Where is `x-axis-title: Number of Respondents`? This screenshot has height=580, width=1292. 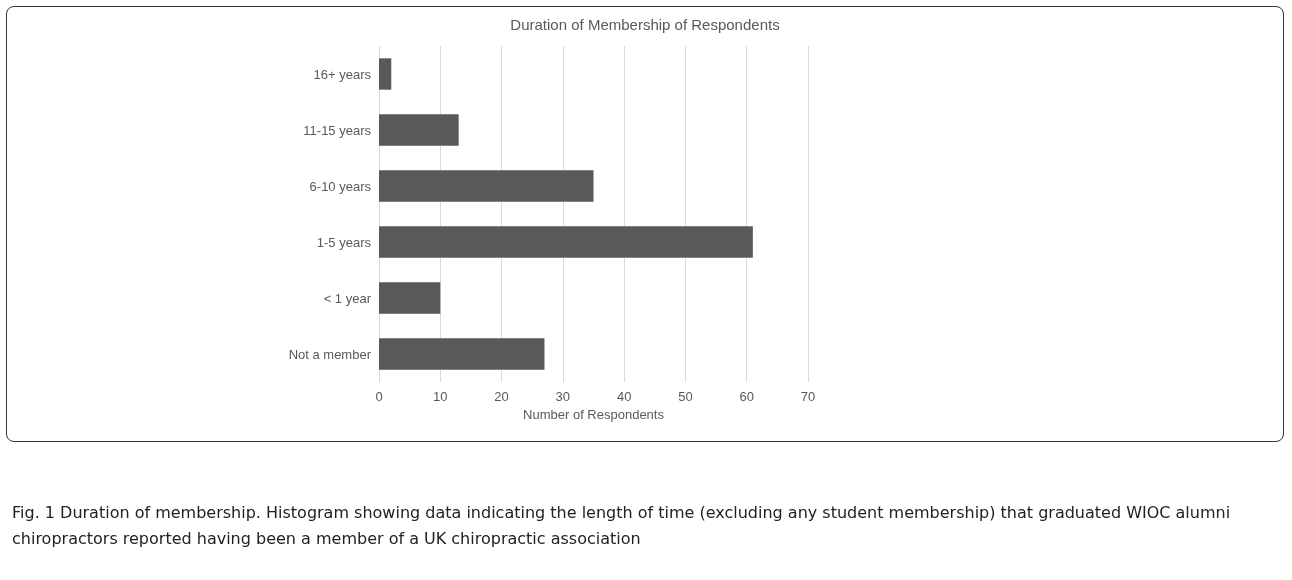 x-axis-title: Number of Respondents is located at coordinates (594, 414).